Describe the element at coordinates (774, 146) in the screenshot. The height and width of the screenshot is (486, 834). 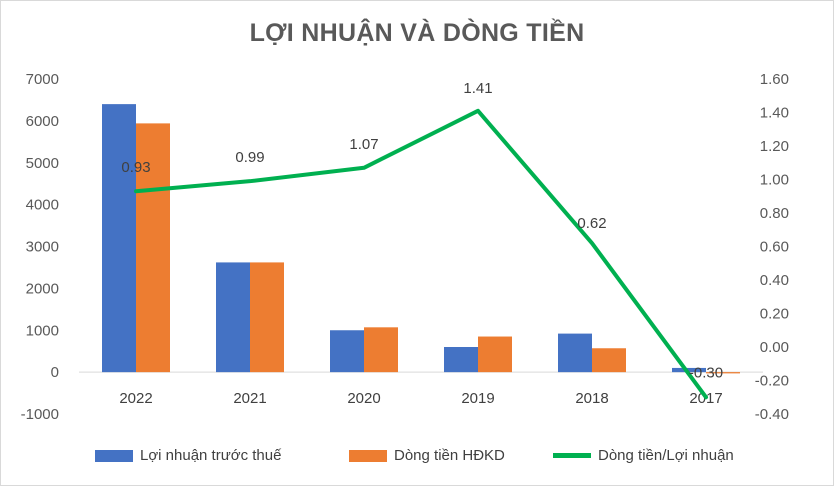
I see `y-right-tick-label: 1.20` at that location.